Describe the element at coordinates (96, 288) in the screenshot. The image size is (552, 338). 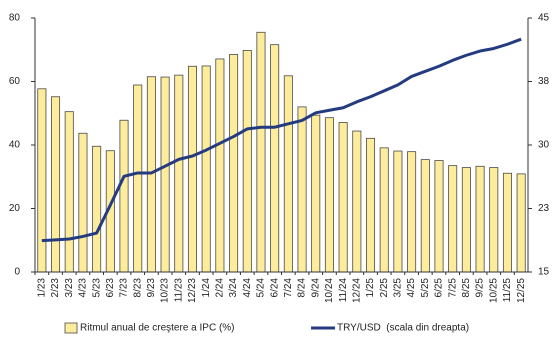
I see `x-tick-label: 5/23` at that location.